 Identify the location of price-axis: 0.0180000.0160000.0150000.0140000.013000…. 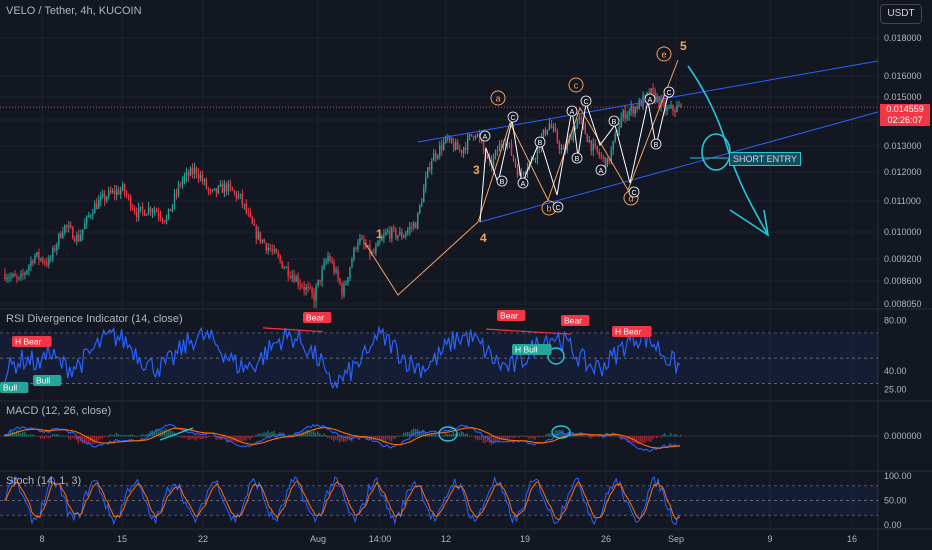
(903, 281).